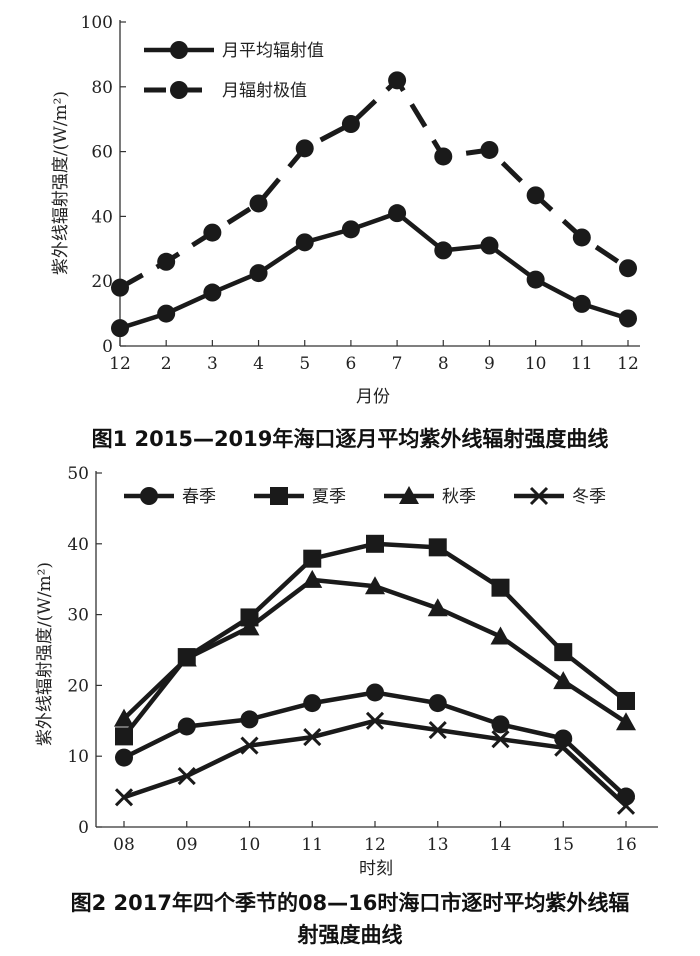 The image size is (700, 956). Describe the element at coordinates (350, 903) in the screenshot. I see `chart-2-caption-line-1: 图2 2017年四个季节的08—16时海口市逐时平均紫外线辐` at that location.